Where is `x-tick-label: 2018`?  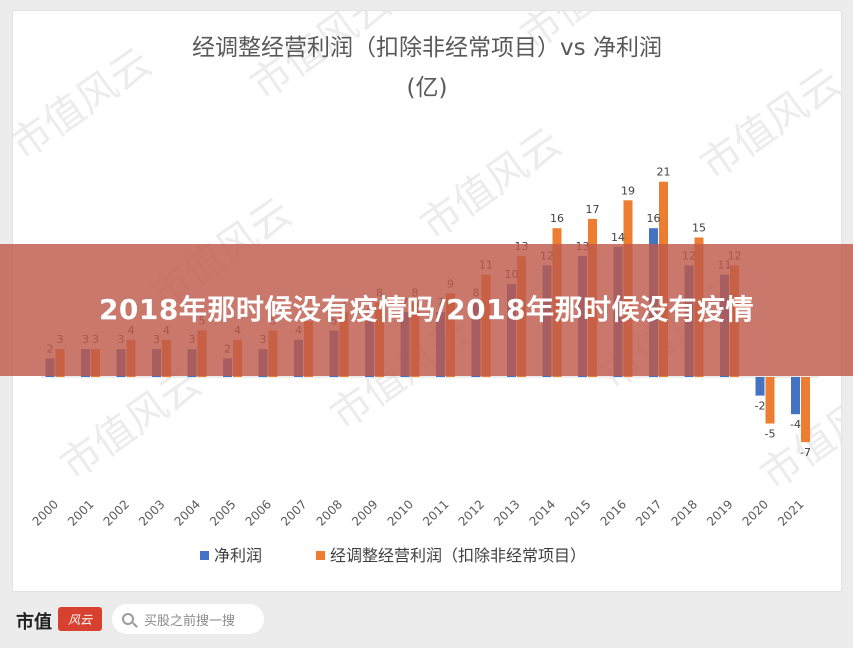
x-tick-label: 2018 is located at coordinates (684, 512).